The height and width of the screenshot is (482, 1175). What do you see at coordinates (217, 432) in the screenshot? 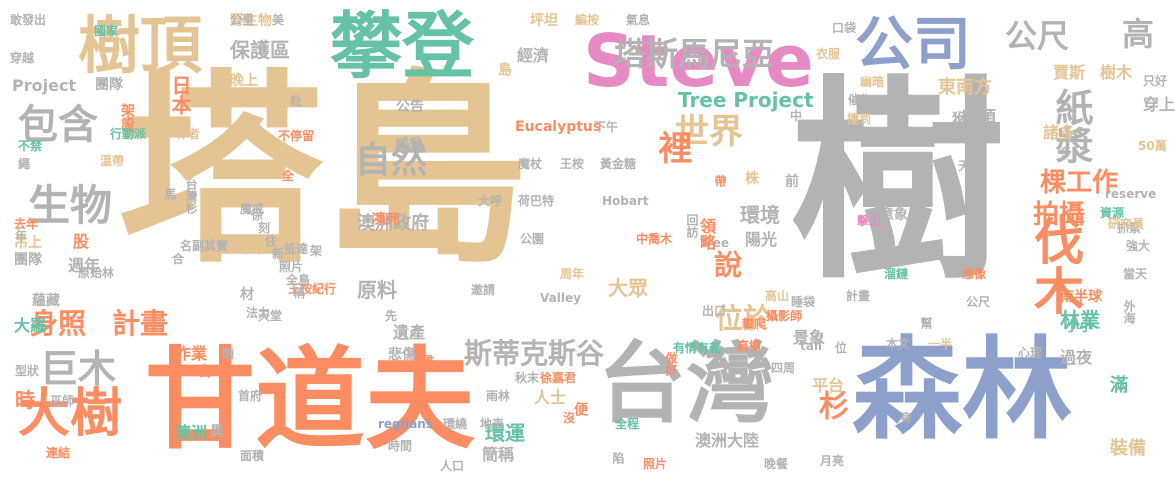
I see `cloud-word: 異` at bounding box center [217, 432].